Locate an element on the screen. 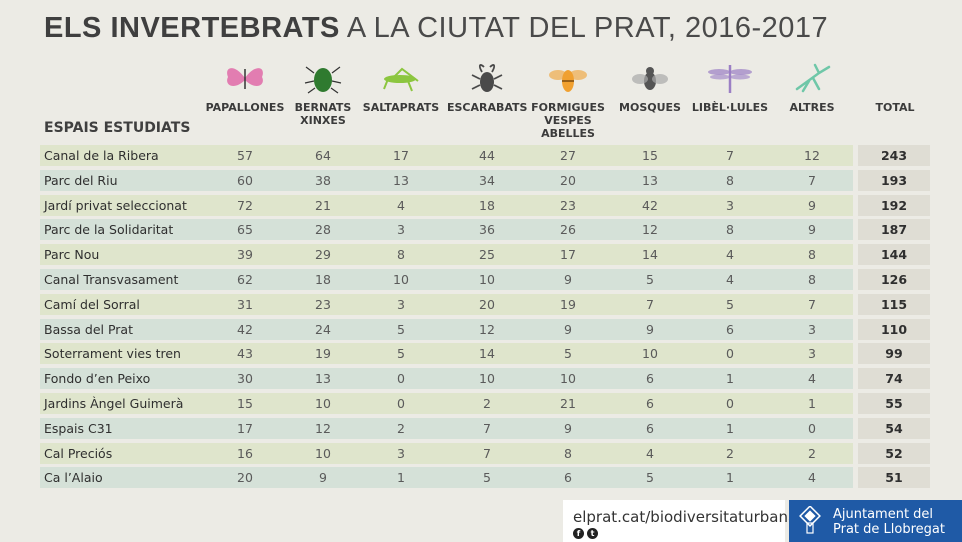 The height and width of the screenshot is (542, 962). table-cell: 39 is located at coordinates (245, 255).